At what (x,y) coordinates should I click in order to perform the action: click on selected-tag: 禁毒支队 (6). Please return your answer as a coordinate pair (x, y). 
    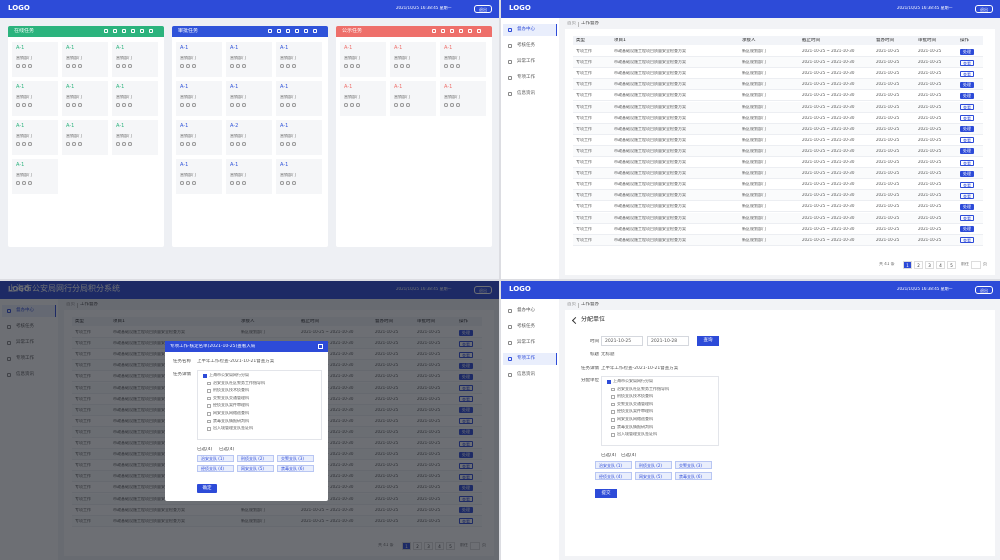
    Looking at the image, I should click on (295, 468).